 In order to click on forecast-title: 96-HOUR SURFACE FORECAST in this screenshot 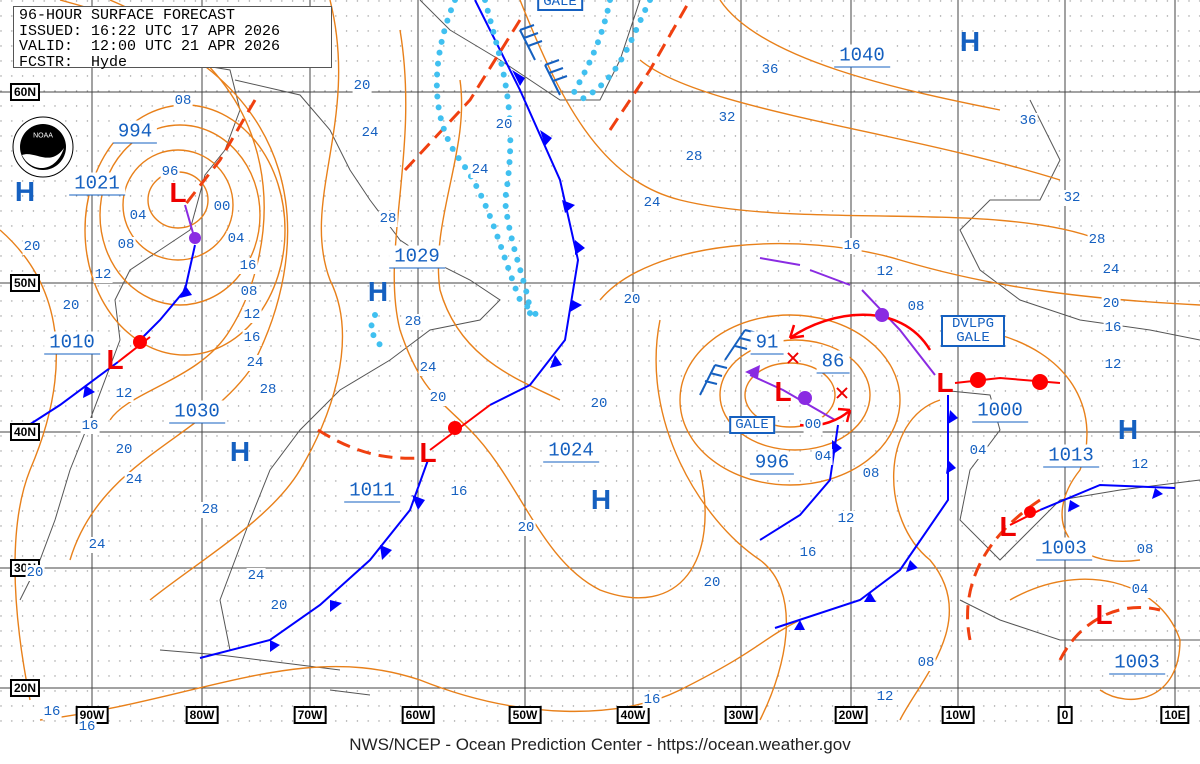, I will do `click(127, 15)`.